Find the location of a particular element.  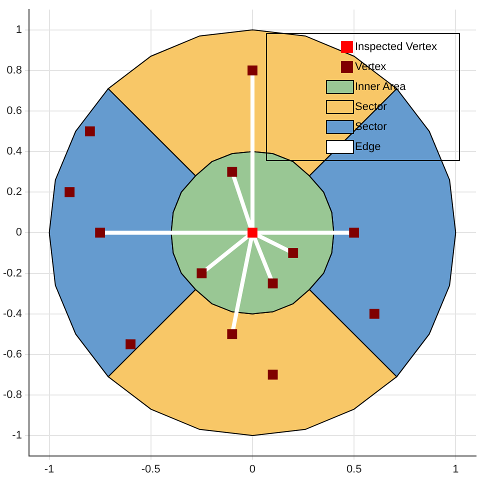

y-tick-label: -0.6 is located at coordinates (12, 354).